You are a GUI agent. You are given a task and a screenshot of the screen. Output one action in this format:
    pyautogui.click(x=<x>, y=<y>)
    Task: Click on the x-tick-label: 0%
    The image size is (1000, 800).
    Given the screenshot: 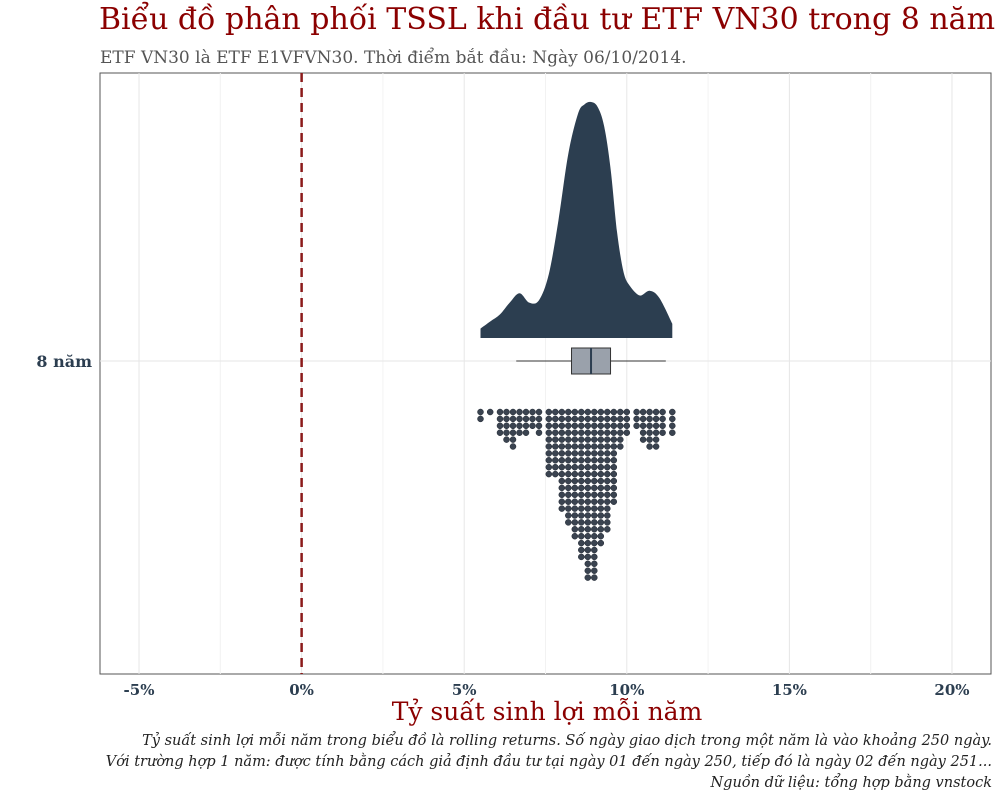 What is the action you would take?
    pyautogui.click(x=301, y=690)
    